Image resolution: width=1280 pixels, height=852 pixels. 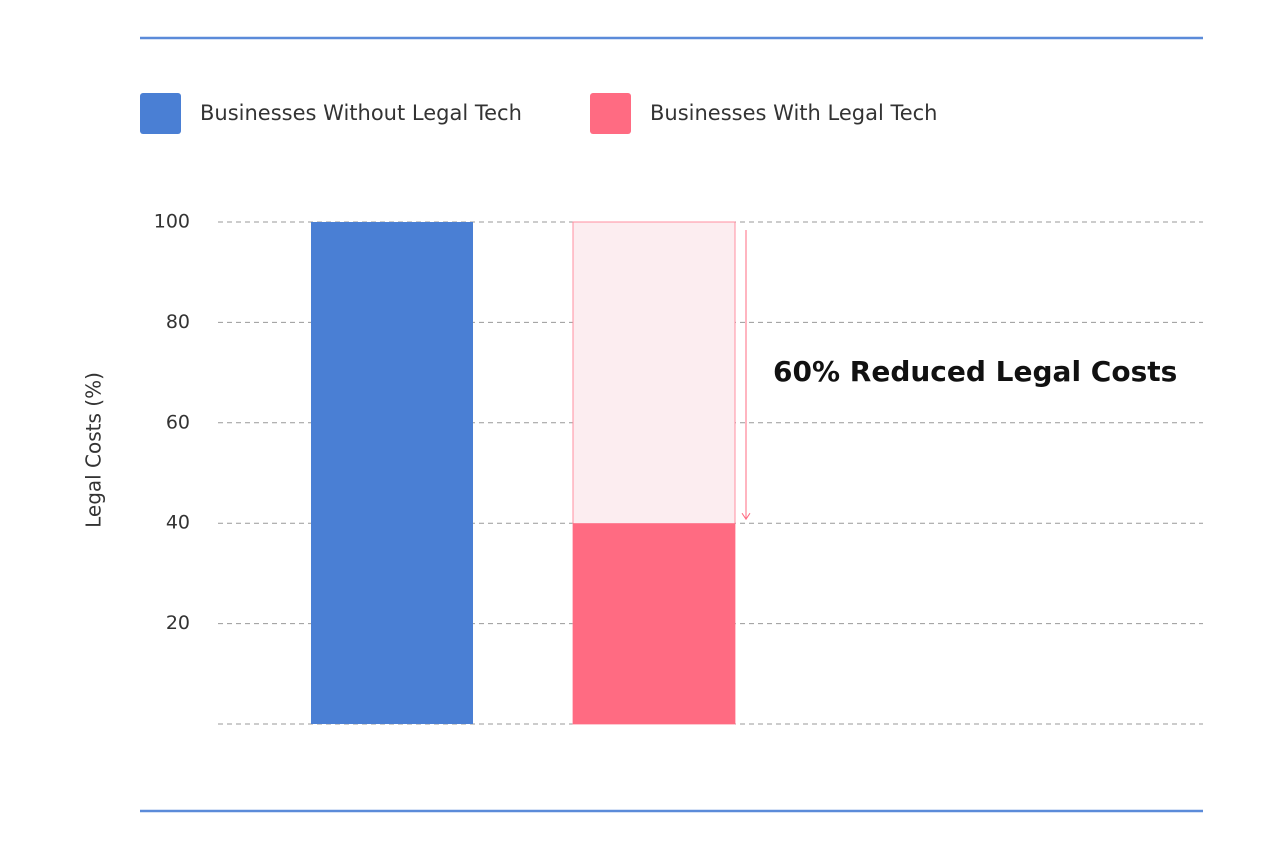 I want to click on legend-label: Businesses With Legal Tech, so click(x=794, y=113).